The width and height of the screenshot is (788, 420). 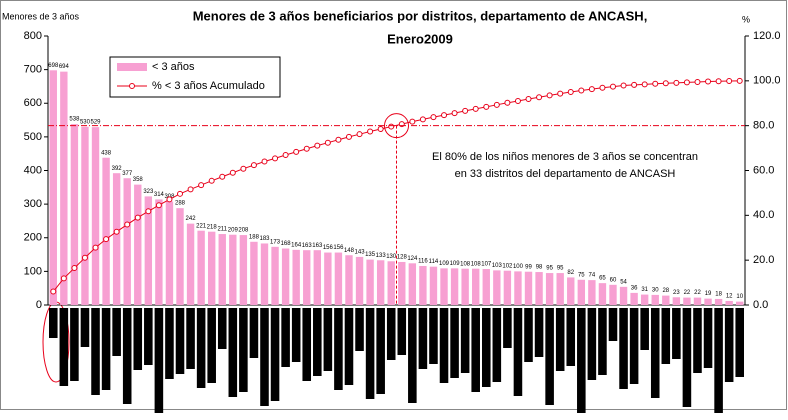 I want to click on bar-value-label: 538, so click(x=74, y=120).